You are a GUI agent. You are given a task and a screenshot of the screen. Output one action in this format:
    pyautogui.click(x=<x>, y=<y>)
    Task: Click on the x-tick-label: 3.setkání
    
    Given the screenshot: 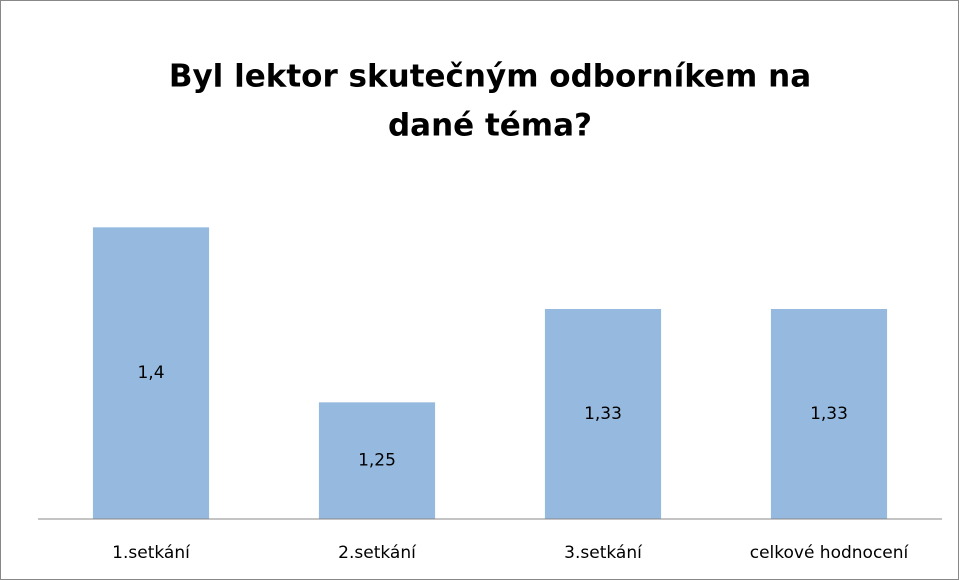 What is the action you would take?
    pyautogui.click(x=603, y=553)
    